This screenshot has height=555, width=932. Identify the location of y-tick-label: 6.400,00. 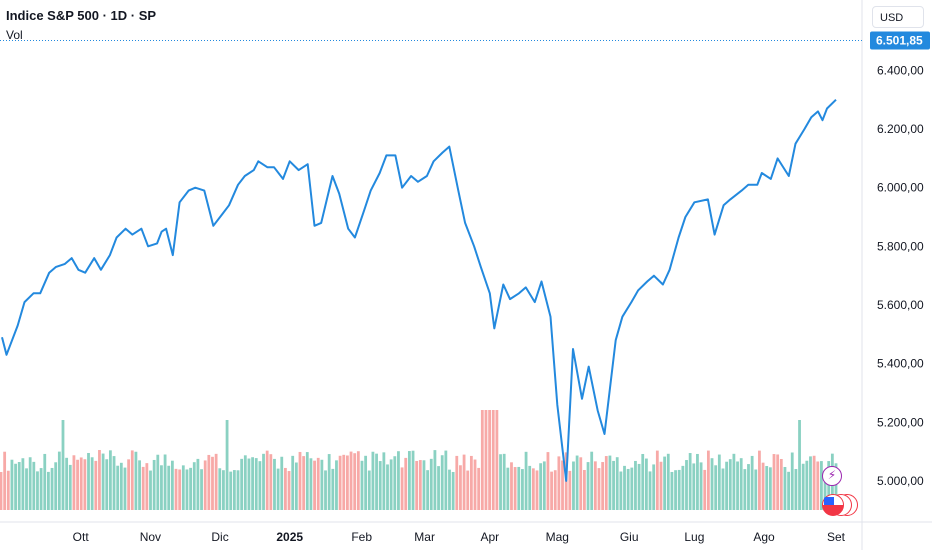
(900, 70).